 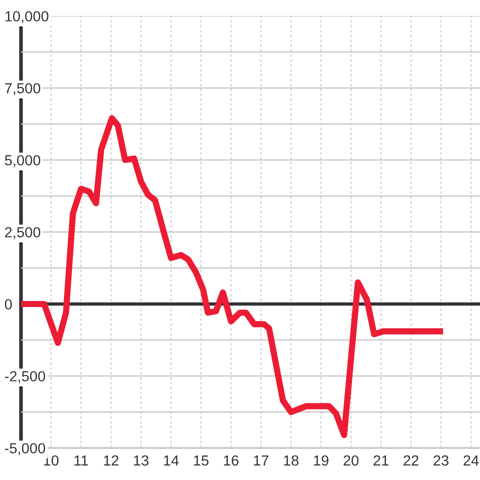 I want to click on y-tick-label: 7,500, so click(x=22, y=89).